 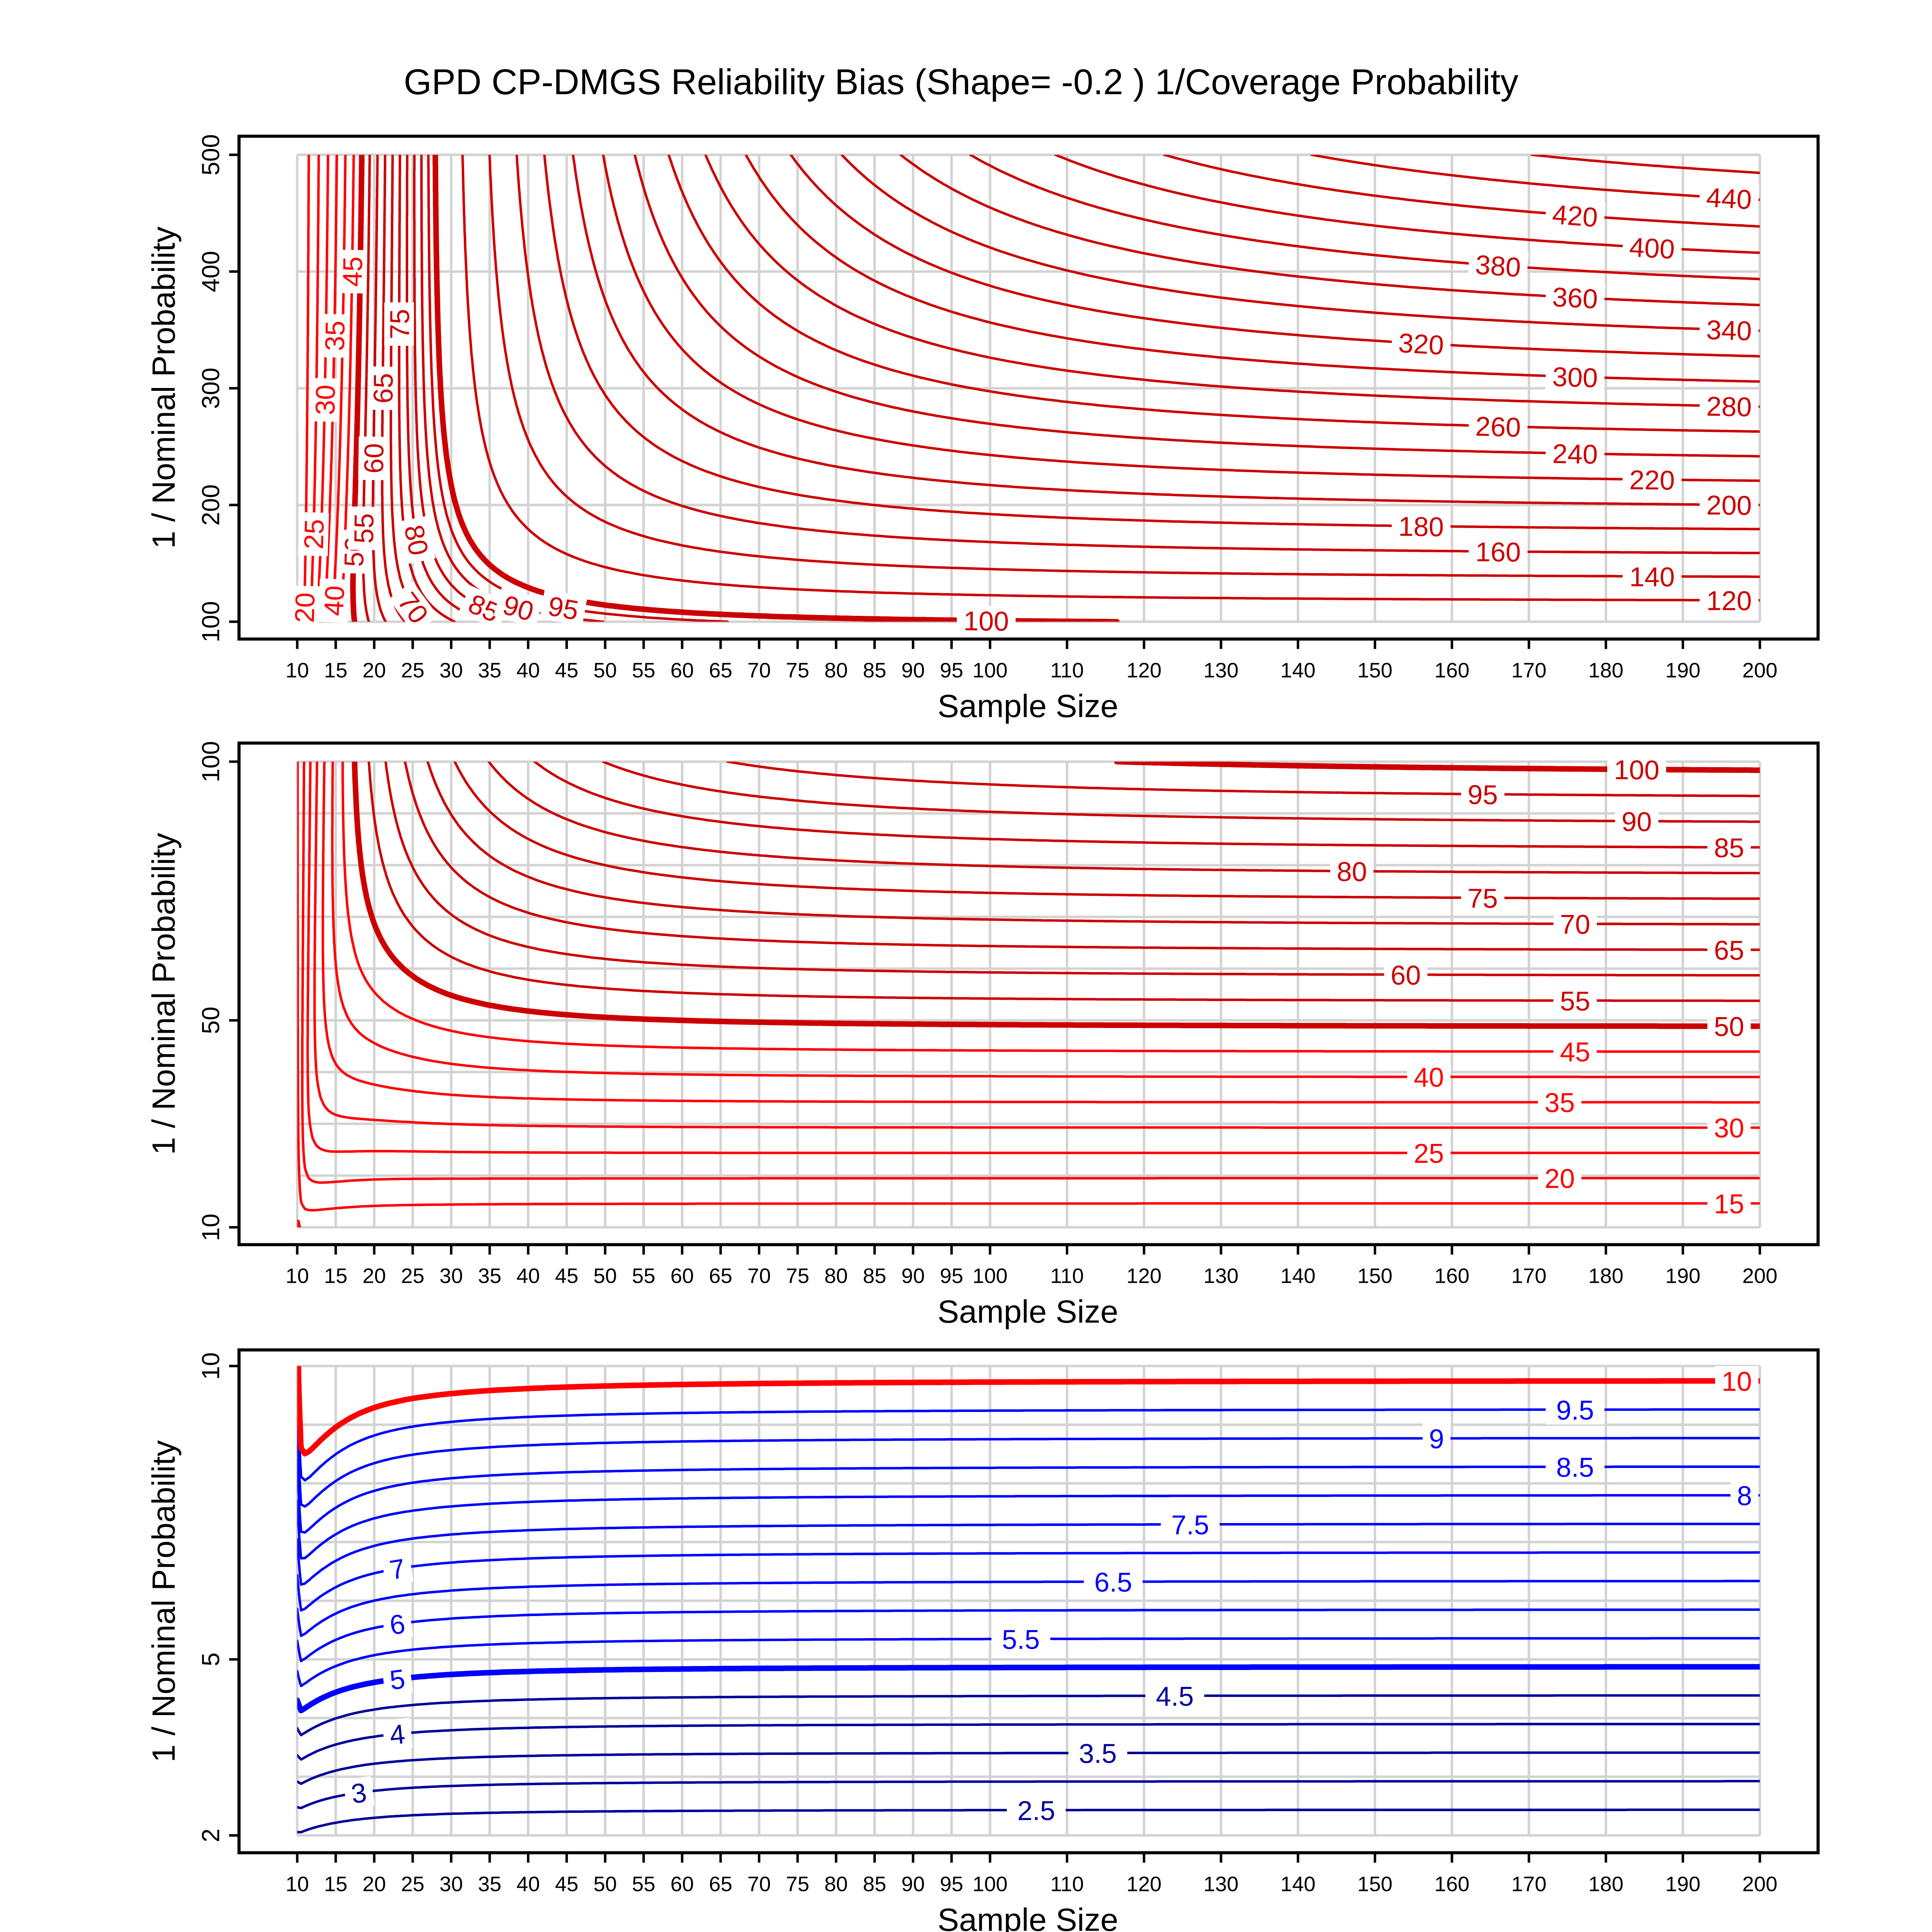 I want to click on contour-label: 280, so click(x=1729, y=406).